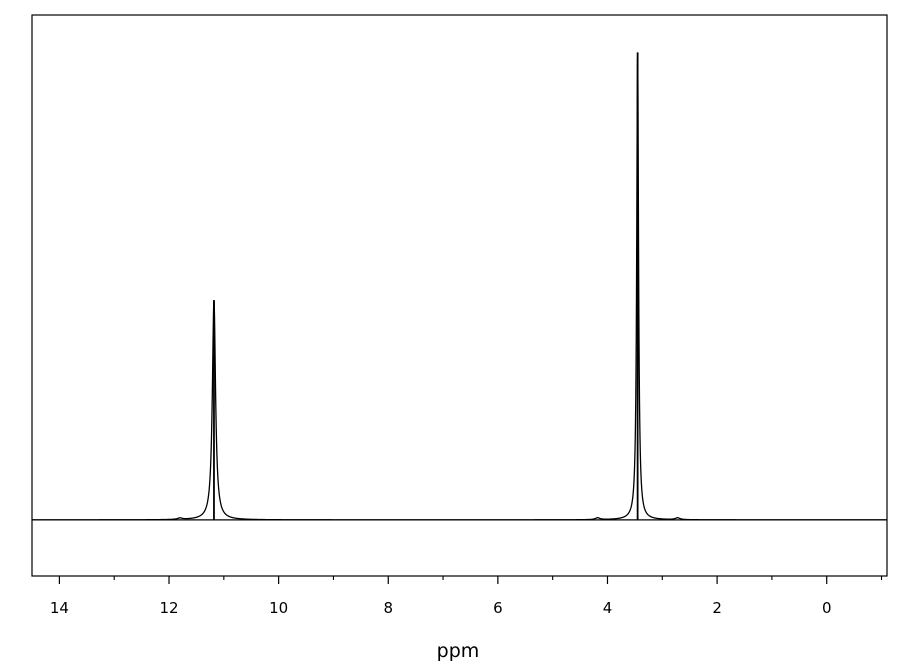 The width and height of the screenshot is (902, 669). I want to click on x-axis-label: ppm, so click(458, 651).